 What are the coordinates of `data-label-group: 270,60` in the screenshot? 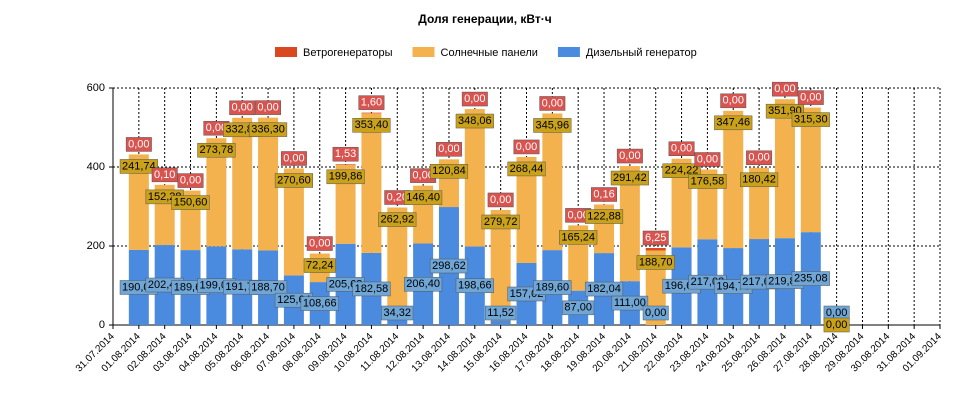 It's located at (294, 180).